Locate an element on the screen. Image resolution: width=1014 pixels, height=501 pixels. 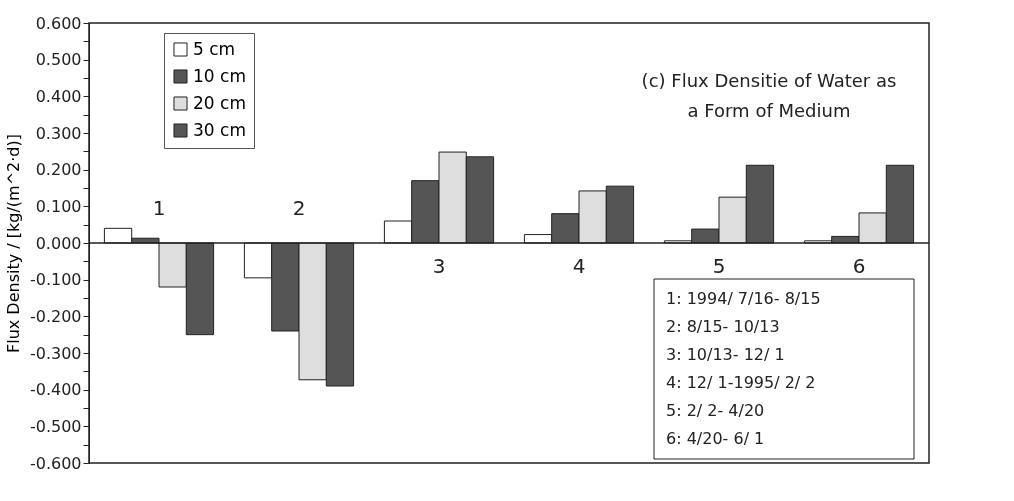
x-tick-label: 1 is located at coordinates (159, 208).